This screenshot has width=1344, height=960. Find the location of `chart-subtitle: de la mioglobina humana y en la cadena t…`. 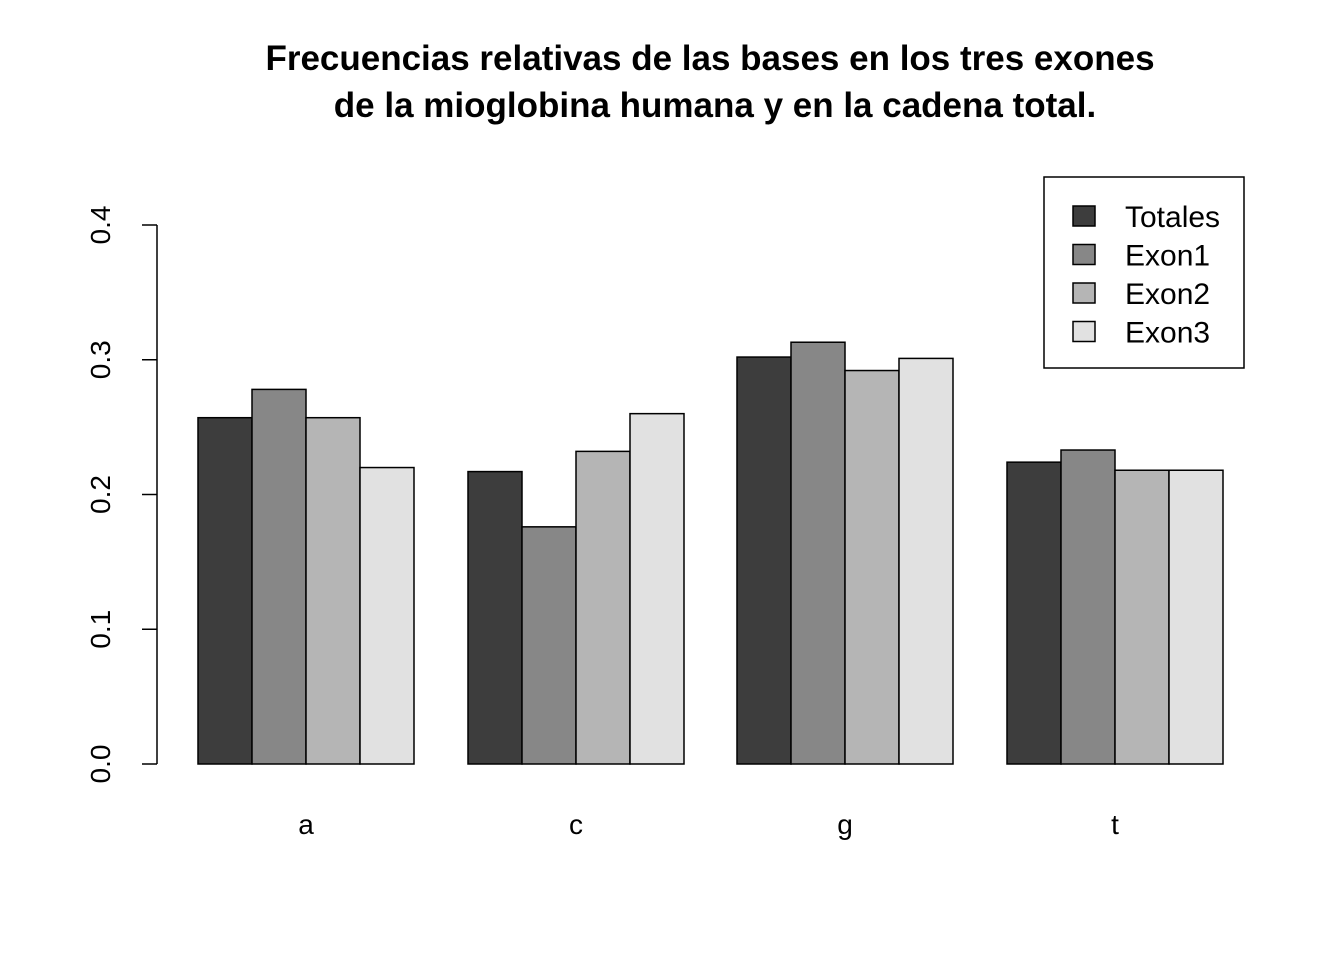

chart-subtitle: de la mioglobina humana y en la cadena t… is located at coordinates (715, 105).